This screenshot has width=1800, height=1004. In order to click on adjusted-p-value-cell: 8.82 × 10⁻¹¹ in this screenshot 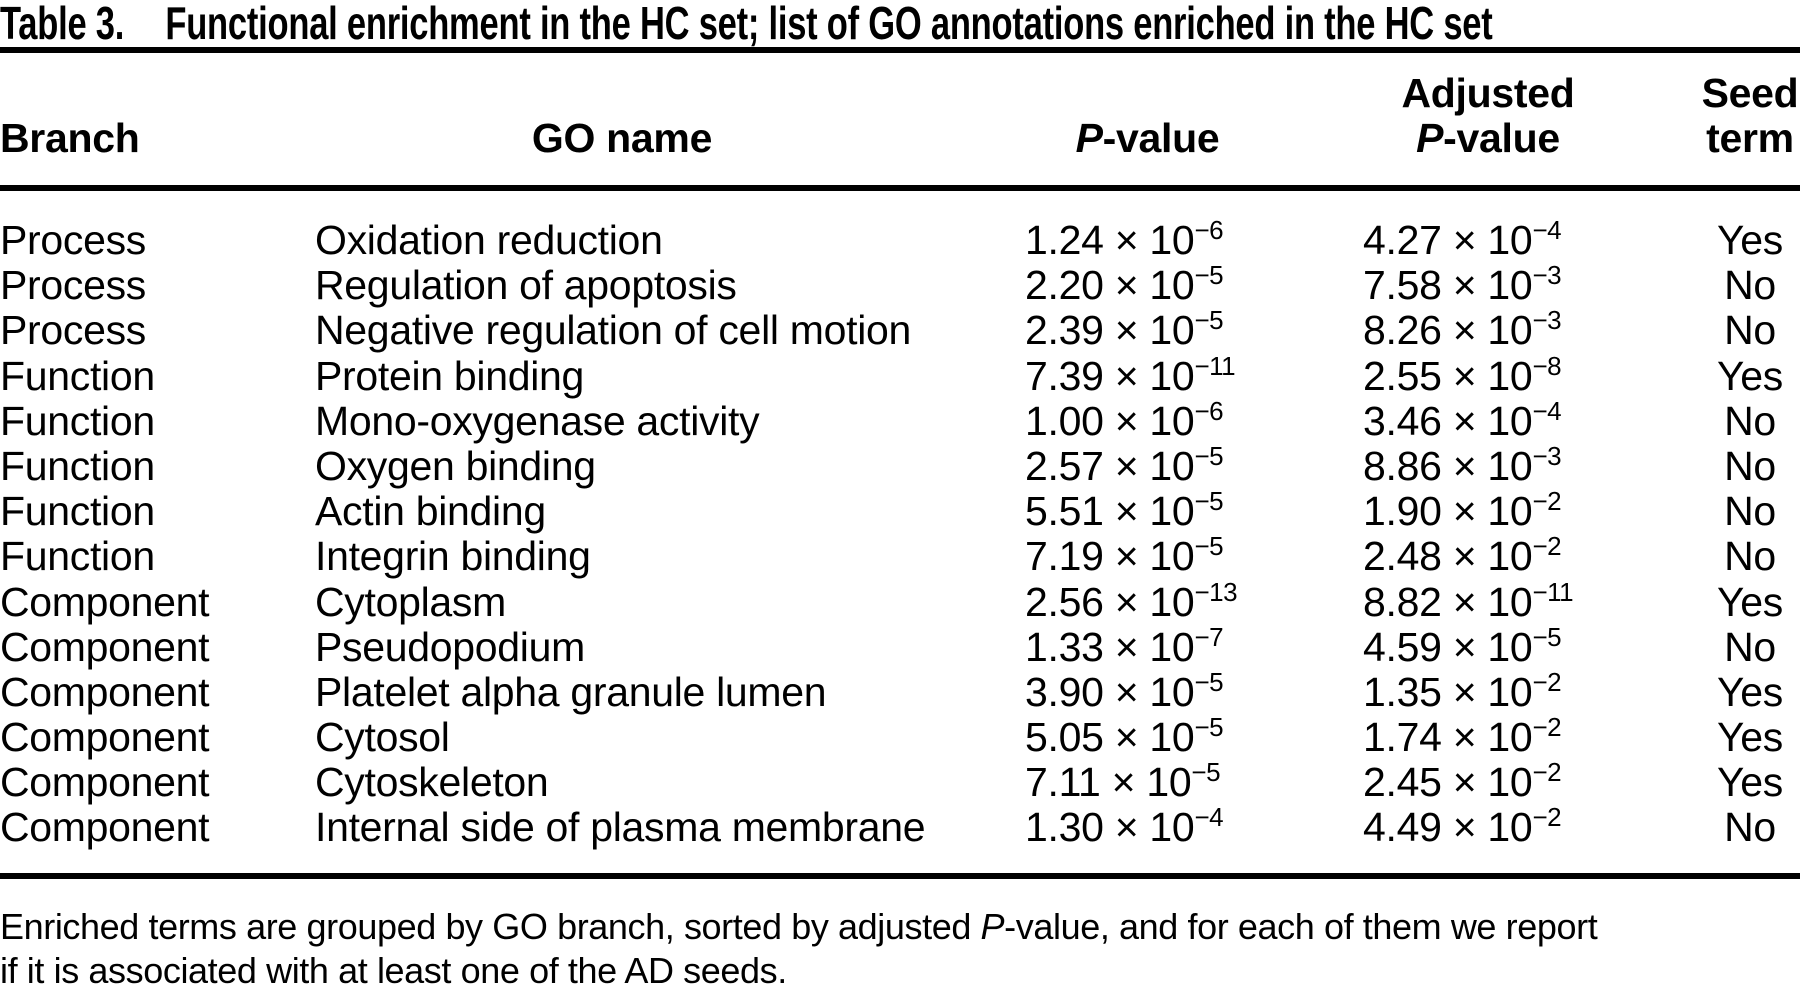, I will do `click(1468, 600)`.